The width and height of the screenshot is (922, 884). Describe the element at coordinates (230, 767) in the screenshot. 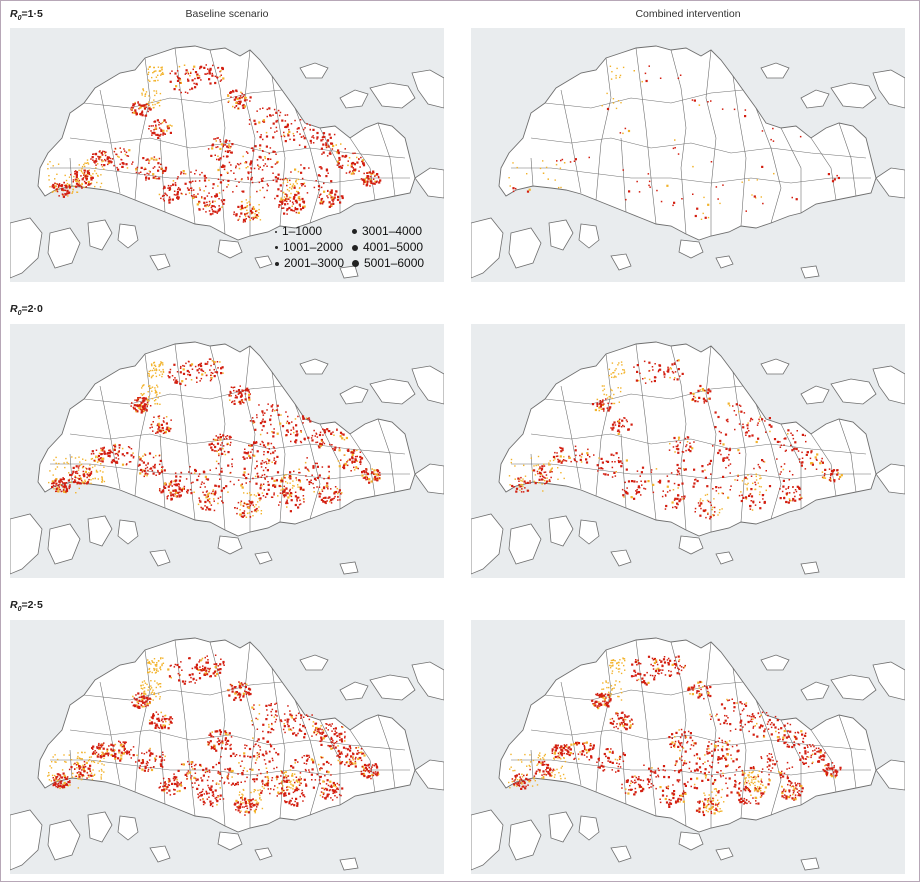

I see `district-boundary` at that location.